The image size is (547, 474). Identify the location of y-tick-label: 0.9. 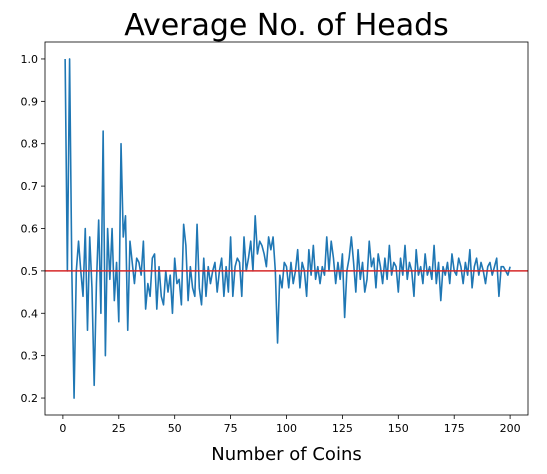
(30, 101).